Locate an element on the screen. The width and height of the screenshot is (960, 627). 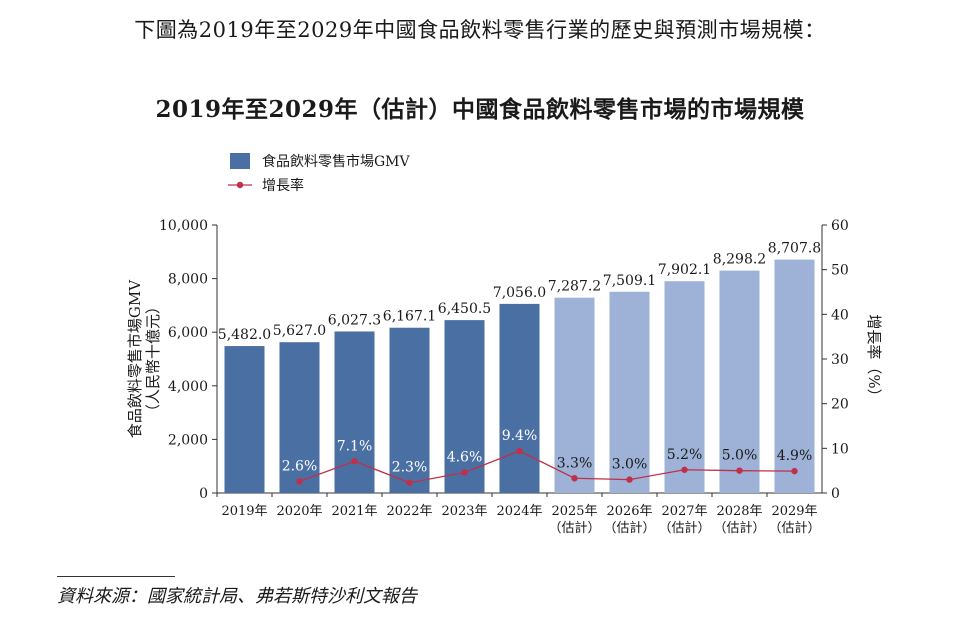
gmv-bar-label: 7,509.1 is located at coordinates (629, 281).